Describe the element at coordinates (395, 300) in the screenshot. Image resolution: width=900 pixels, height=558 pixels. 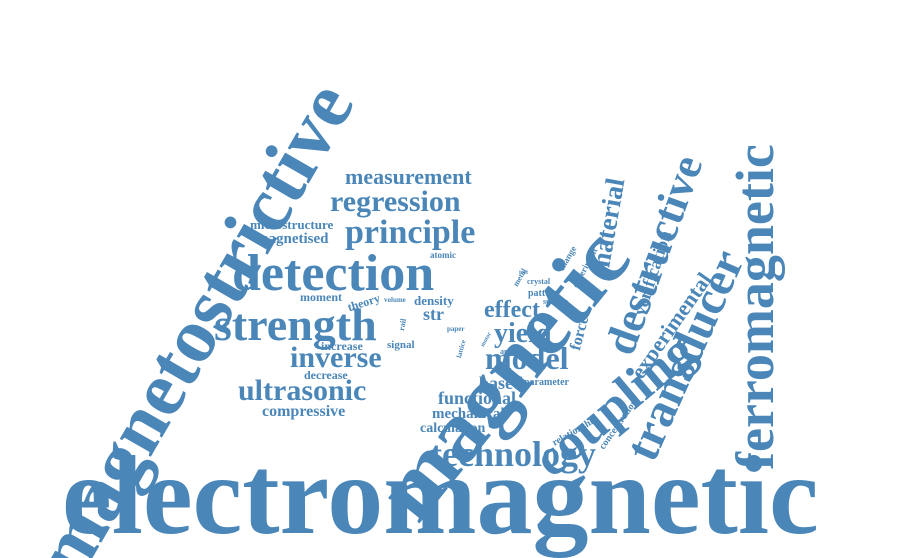
I see `word-volume: volume` at that location.